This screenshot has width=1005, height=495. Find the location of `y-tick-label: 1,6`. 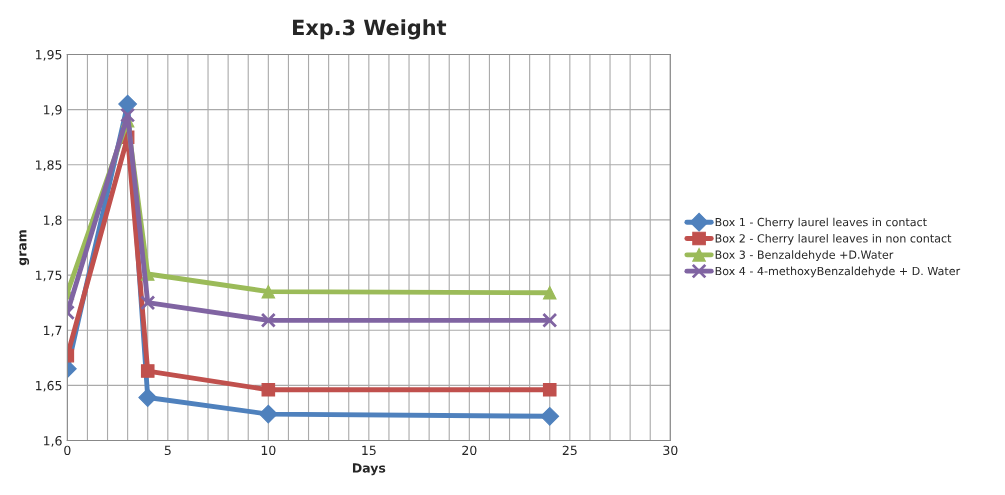

y-tick-label: 1,6 is located at coordinates (52, 441).